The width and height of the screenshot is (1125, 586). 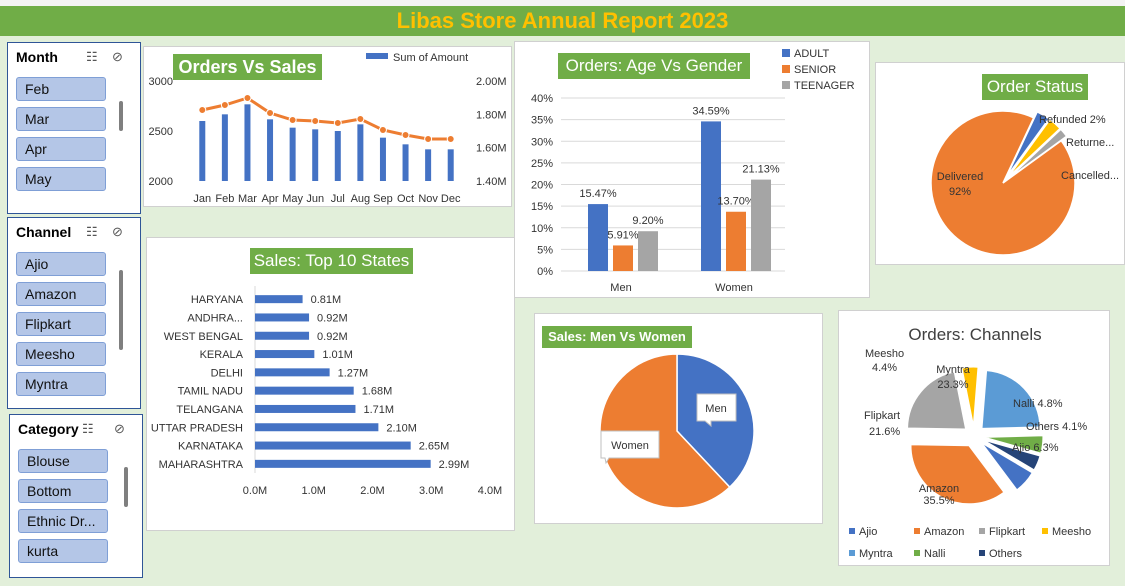 What do you see at coordinates (542, 164) in the screenshot?
I see `y-tick-label: 25%` at bounding box center [542, 164].